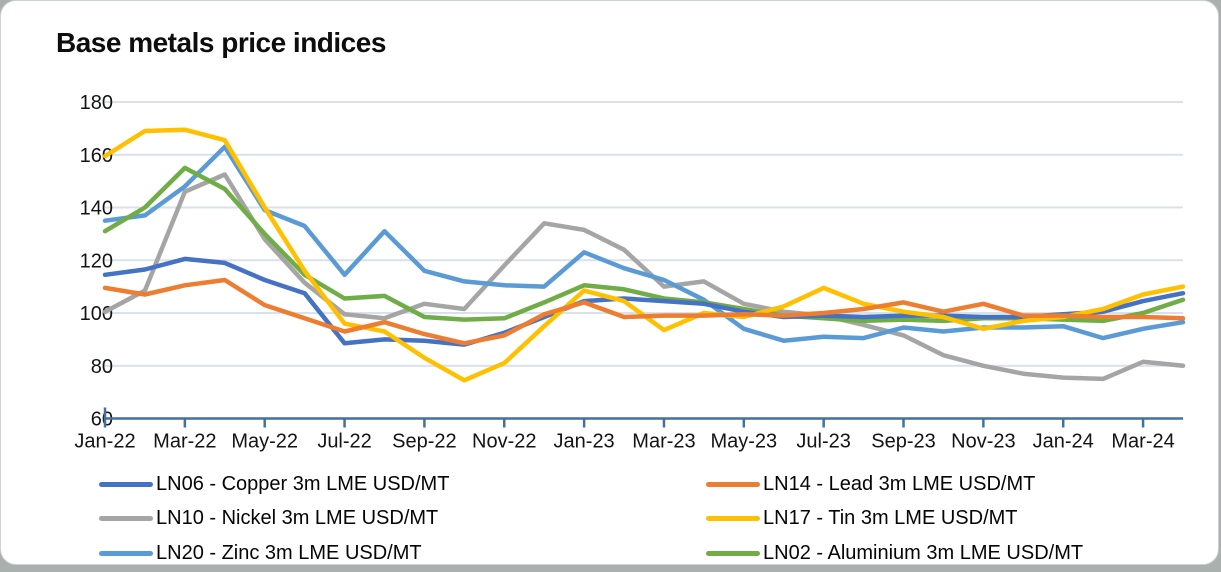  What do you see at coordinates (823, 442) in the screenshot?
I see `x-axis-tick-label: Jul-23` at bounding box center [823, 442].